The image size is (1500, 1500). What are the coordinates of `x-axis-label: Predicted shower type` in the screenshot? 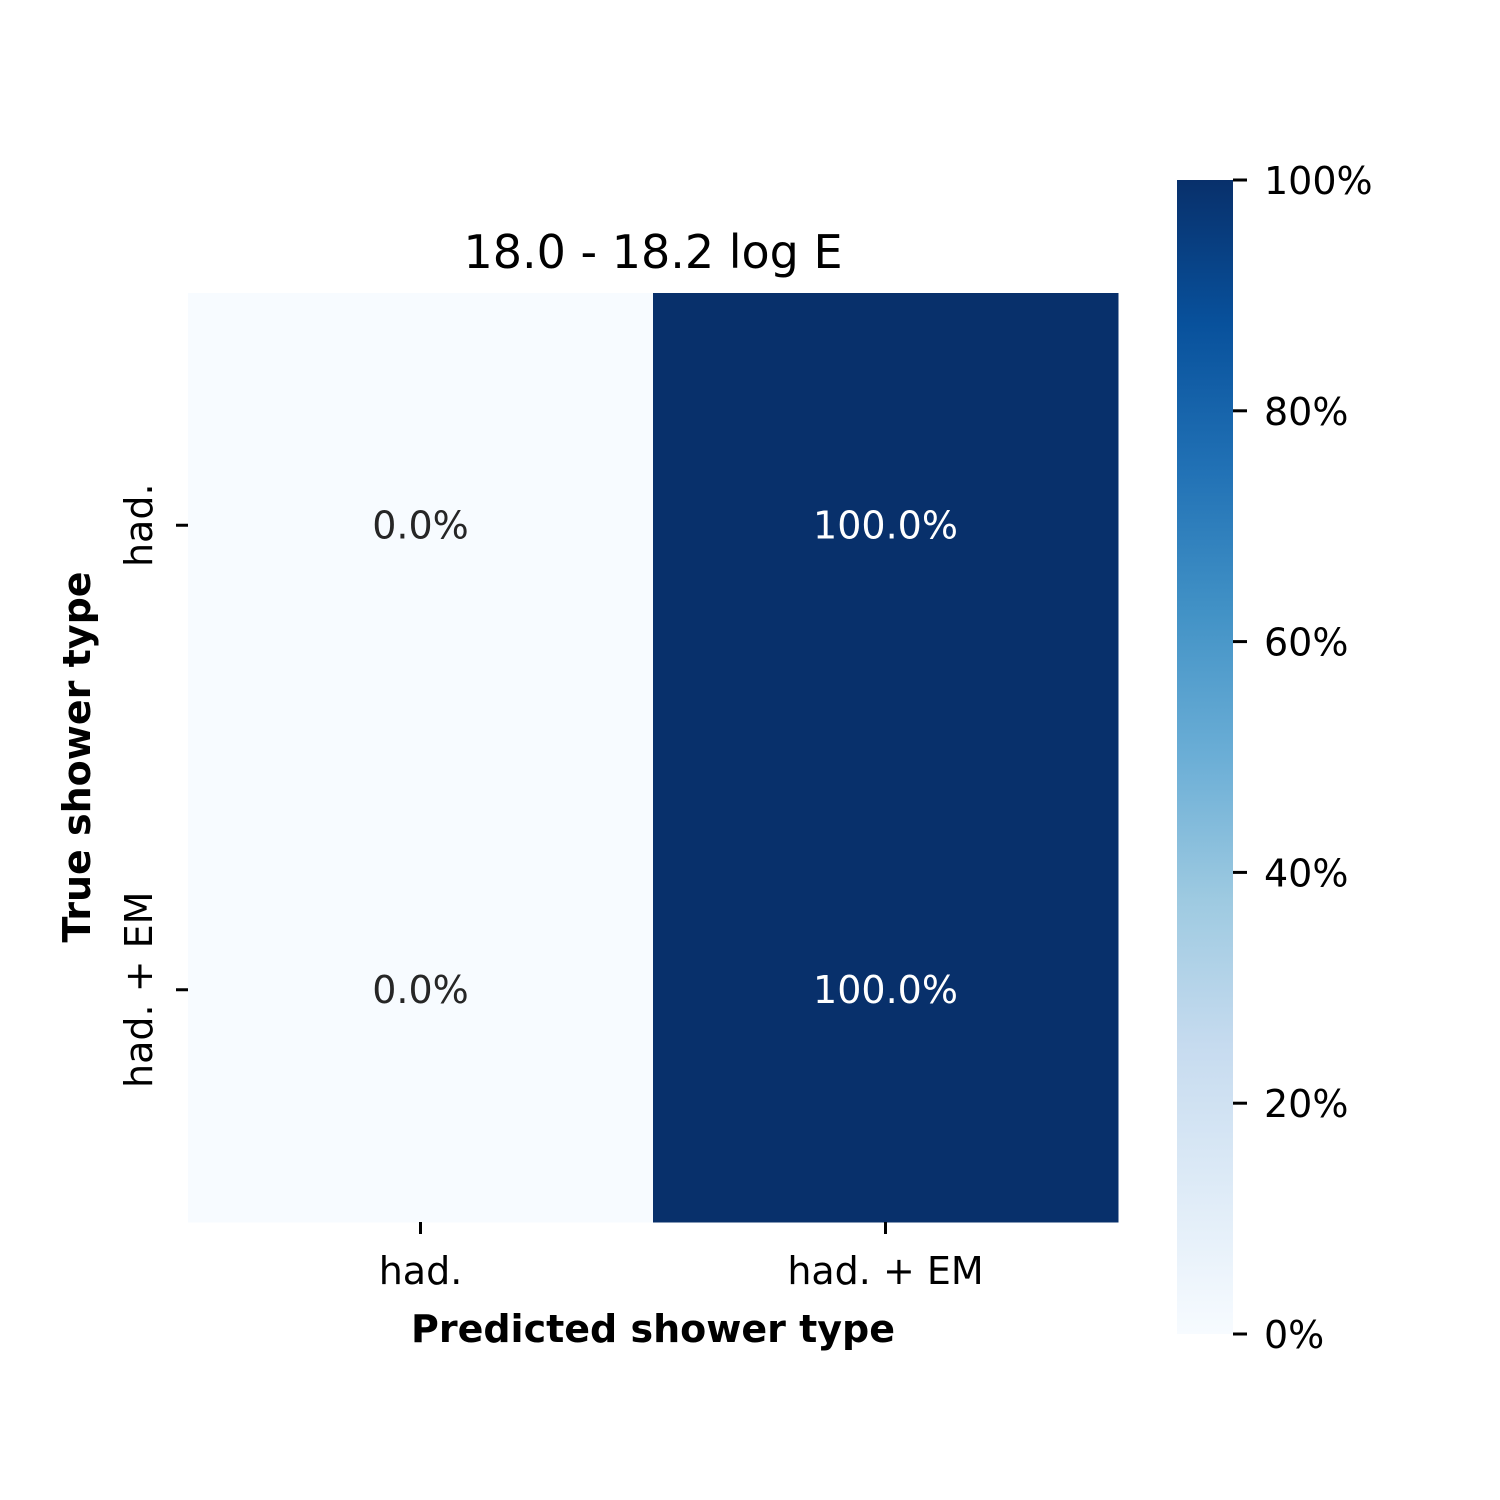 It's located at (653, 1329).